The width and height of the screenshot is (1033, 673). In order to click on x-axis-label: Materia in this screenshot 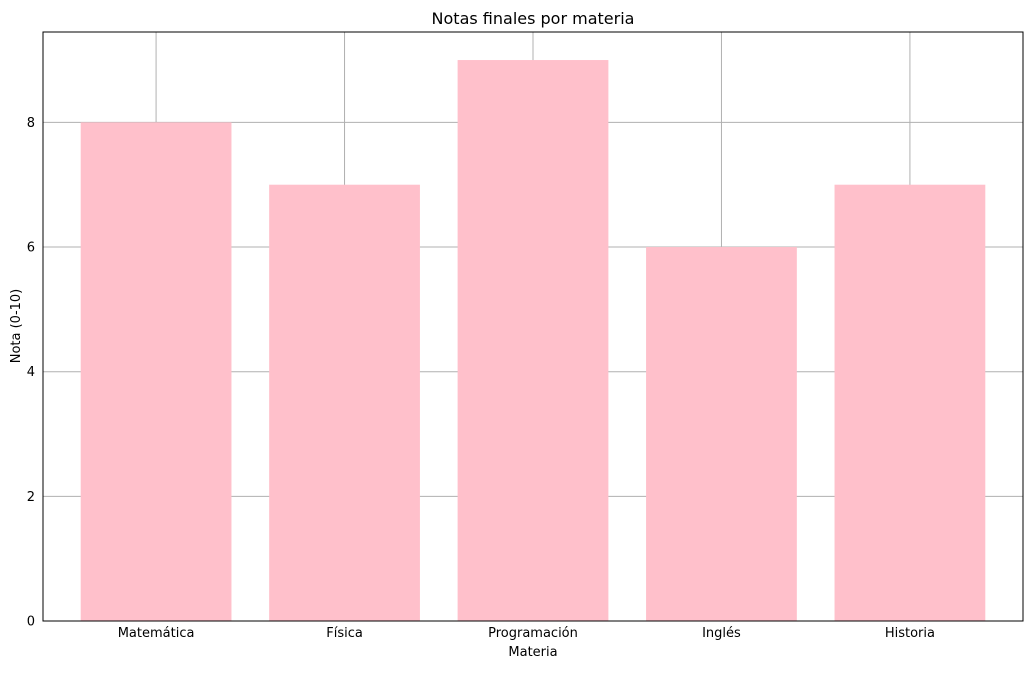, I will do `click(532, 652)`.